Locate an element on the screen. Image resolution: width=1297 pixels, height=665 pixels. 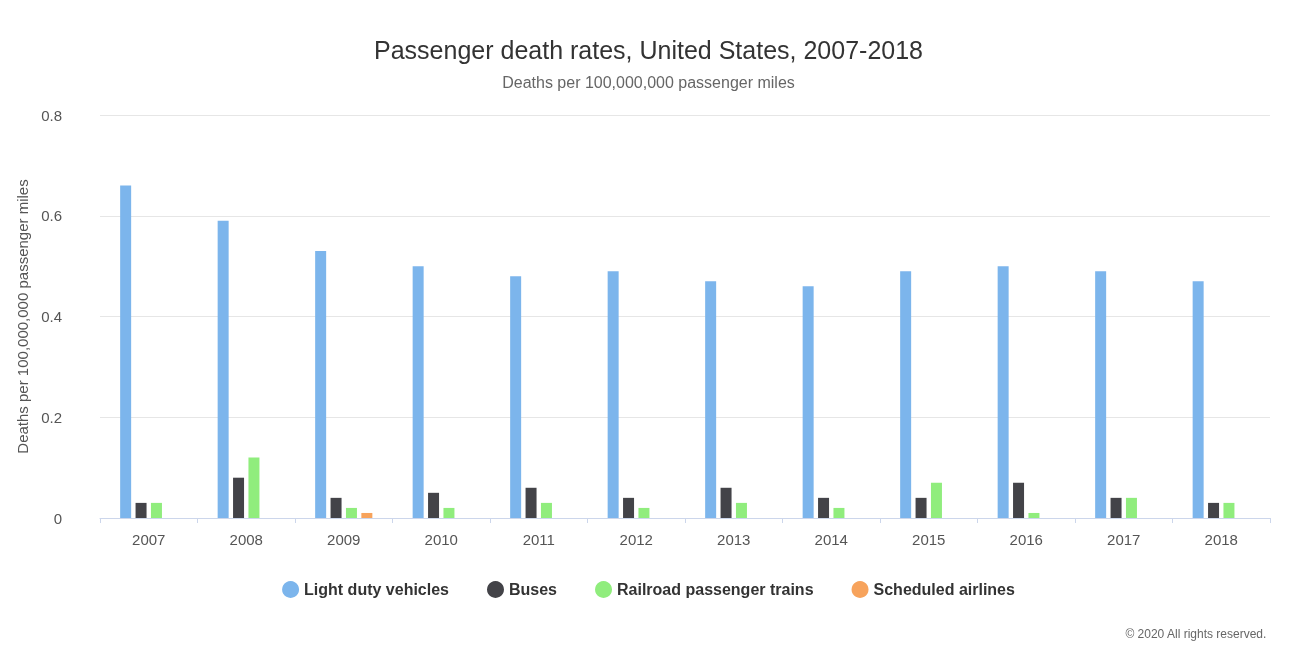
text: © 2020 All rights reserved. is located at coordinates (1196, 634).